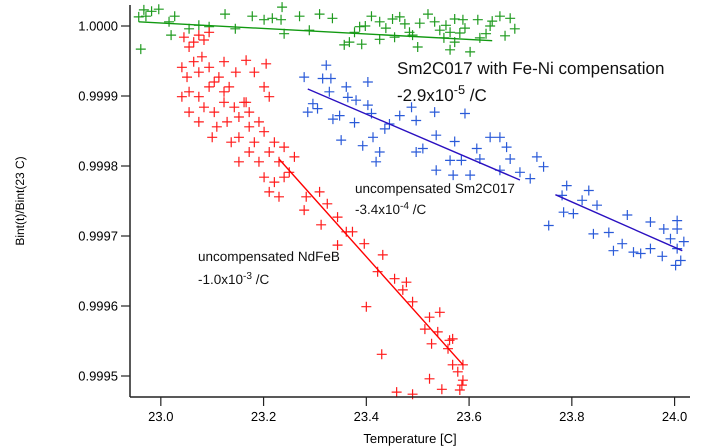 Image resolution: width=717 pixels, height=447 pixels. What do you see at coordinates (98, 96) in the screenshot?
I see `y-tick-label: 0.9999` at bounding box center [98, 96].